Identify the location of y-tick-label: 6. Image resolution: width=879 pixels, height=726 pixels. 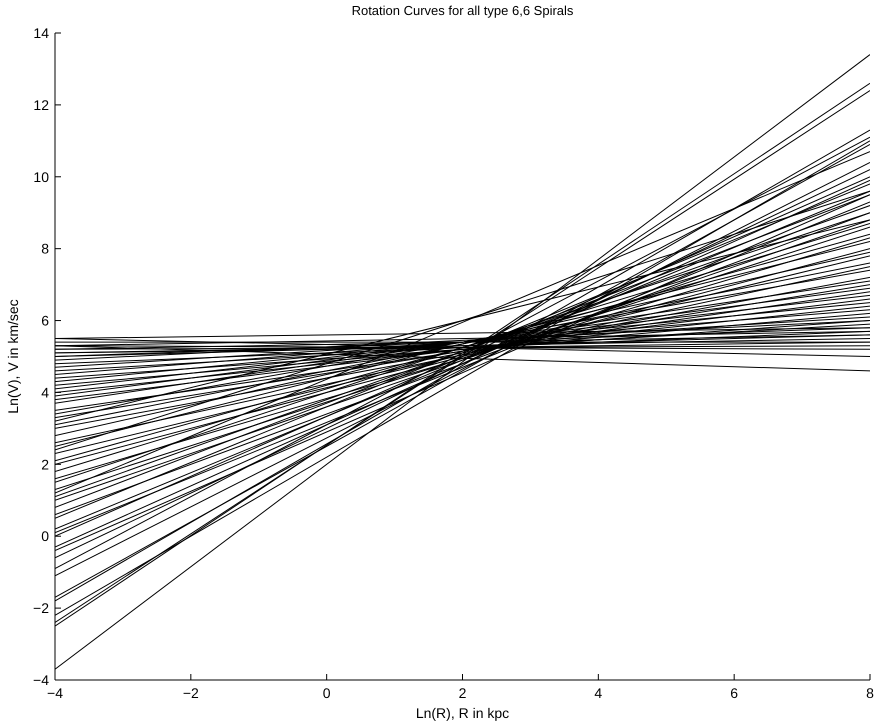
(45, 320).